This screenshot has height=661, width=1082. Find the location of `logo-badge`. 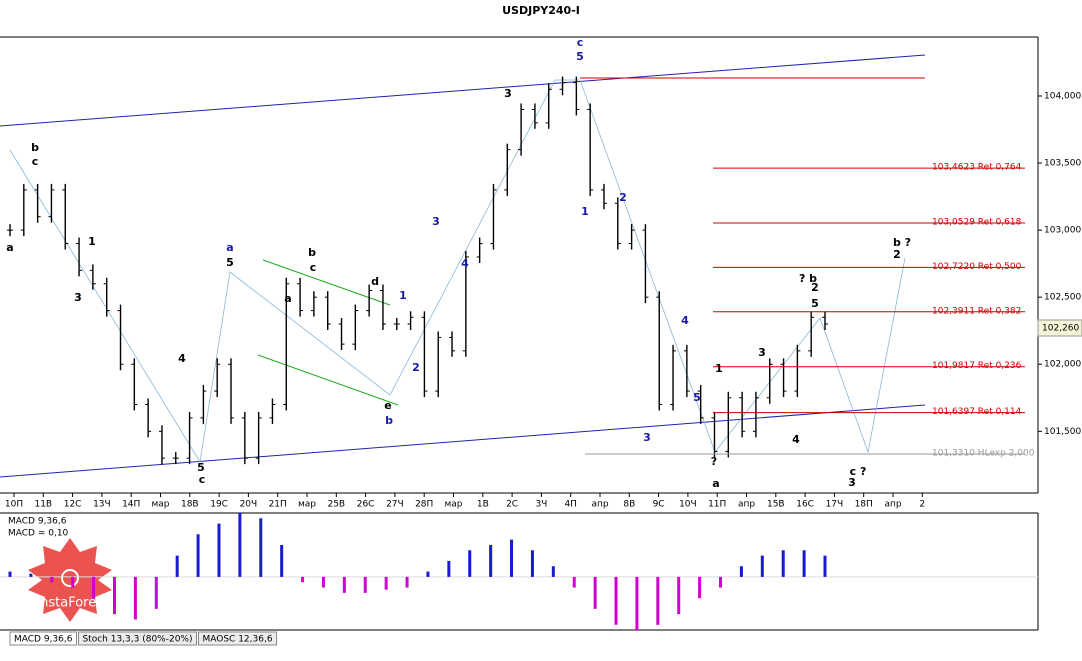

logo-badge is located at coordinates (70, 580).